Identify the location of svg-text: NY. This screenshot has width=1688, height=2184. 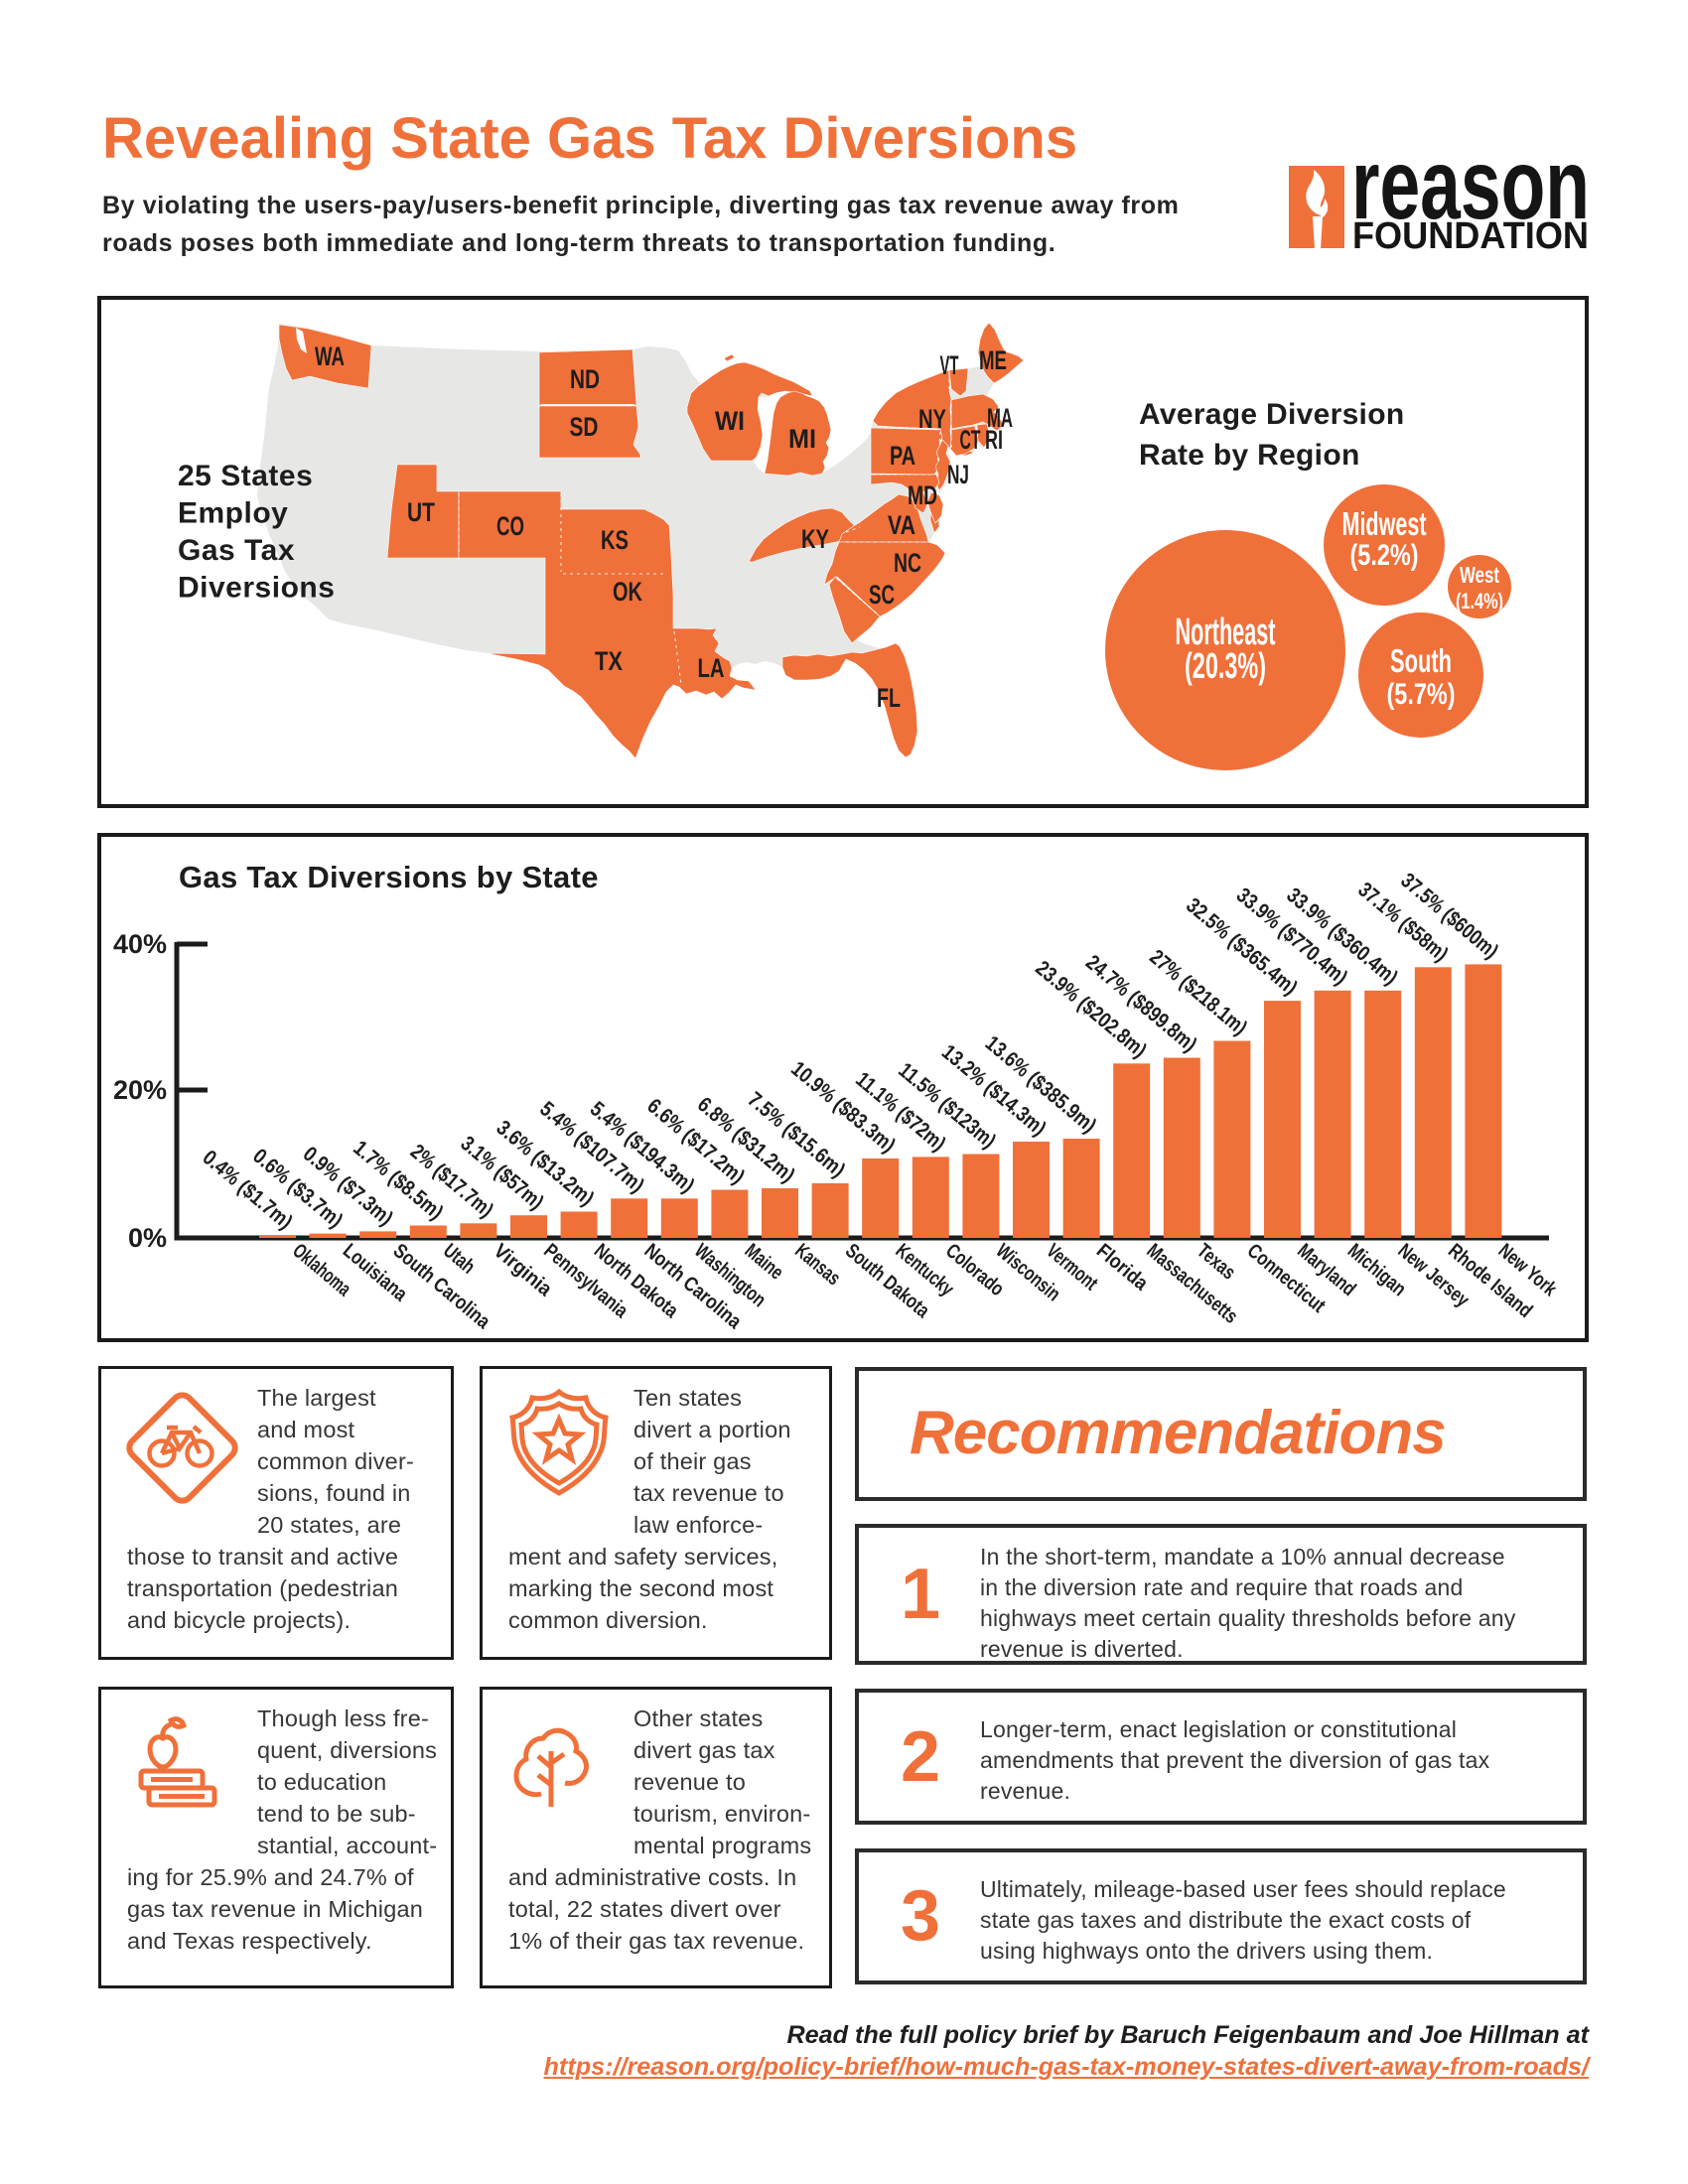
(932, 419).